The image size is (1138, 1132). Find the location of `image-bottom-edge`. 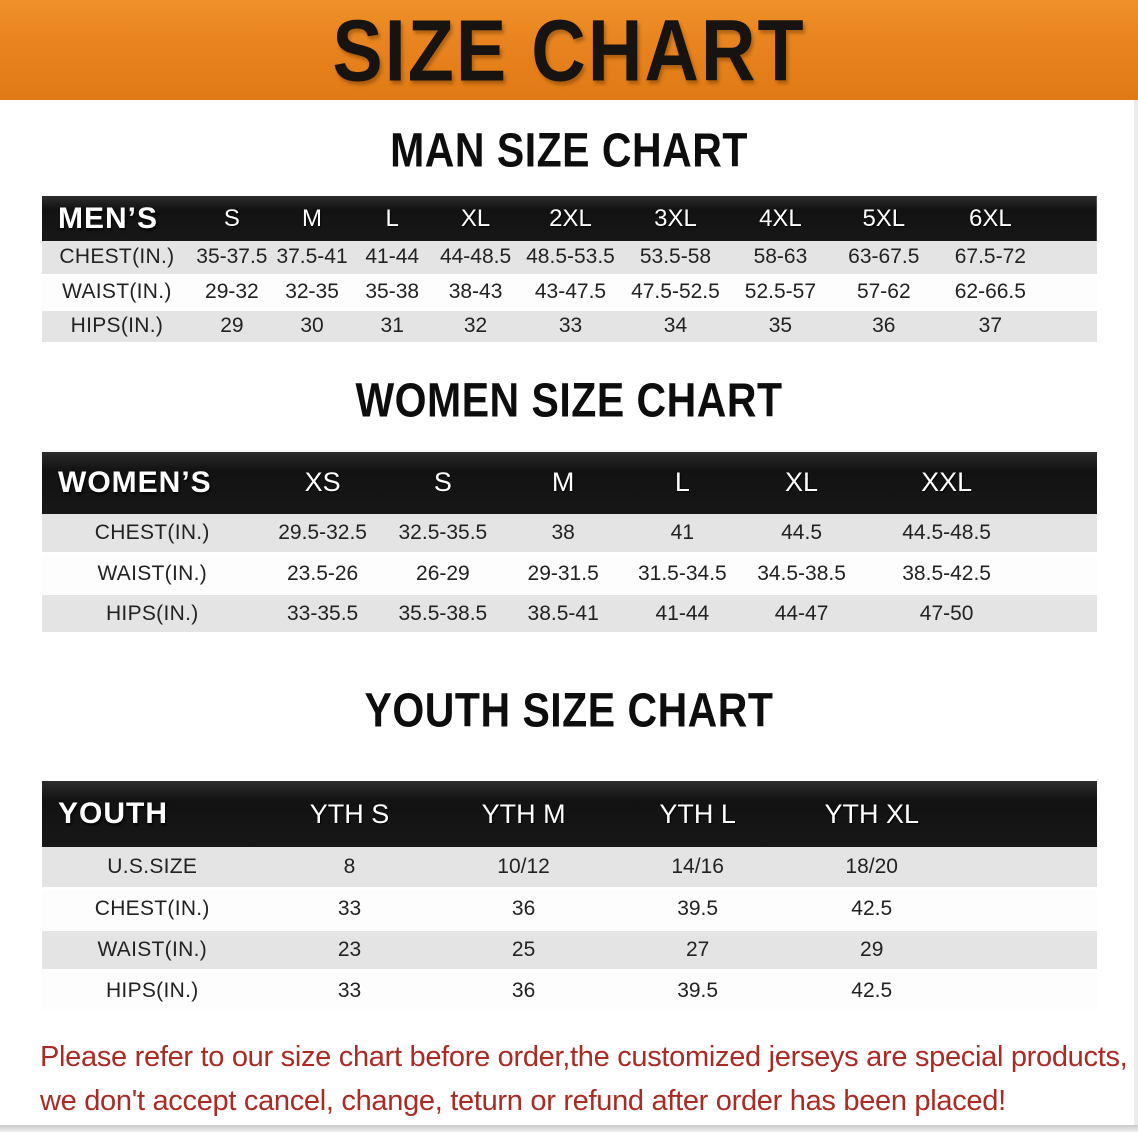

image-bottom-edge is located at coordinates (569, 1128).